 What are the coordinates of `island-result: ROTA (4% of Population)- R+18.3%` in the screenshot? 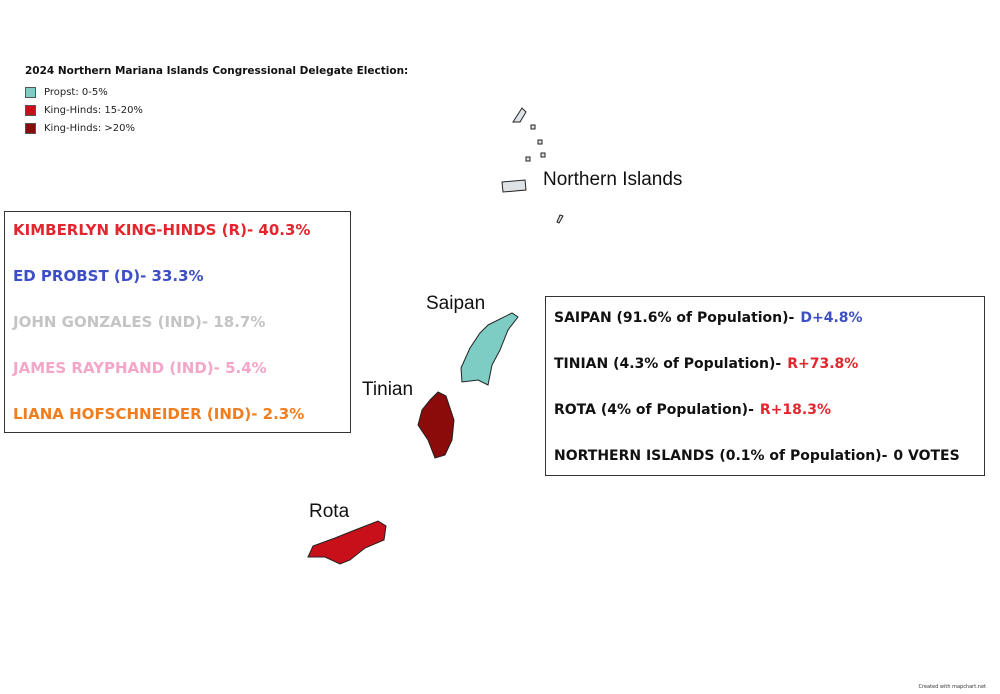 It's located at (692, 410).